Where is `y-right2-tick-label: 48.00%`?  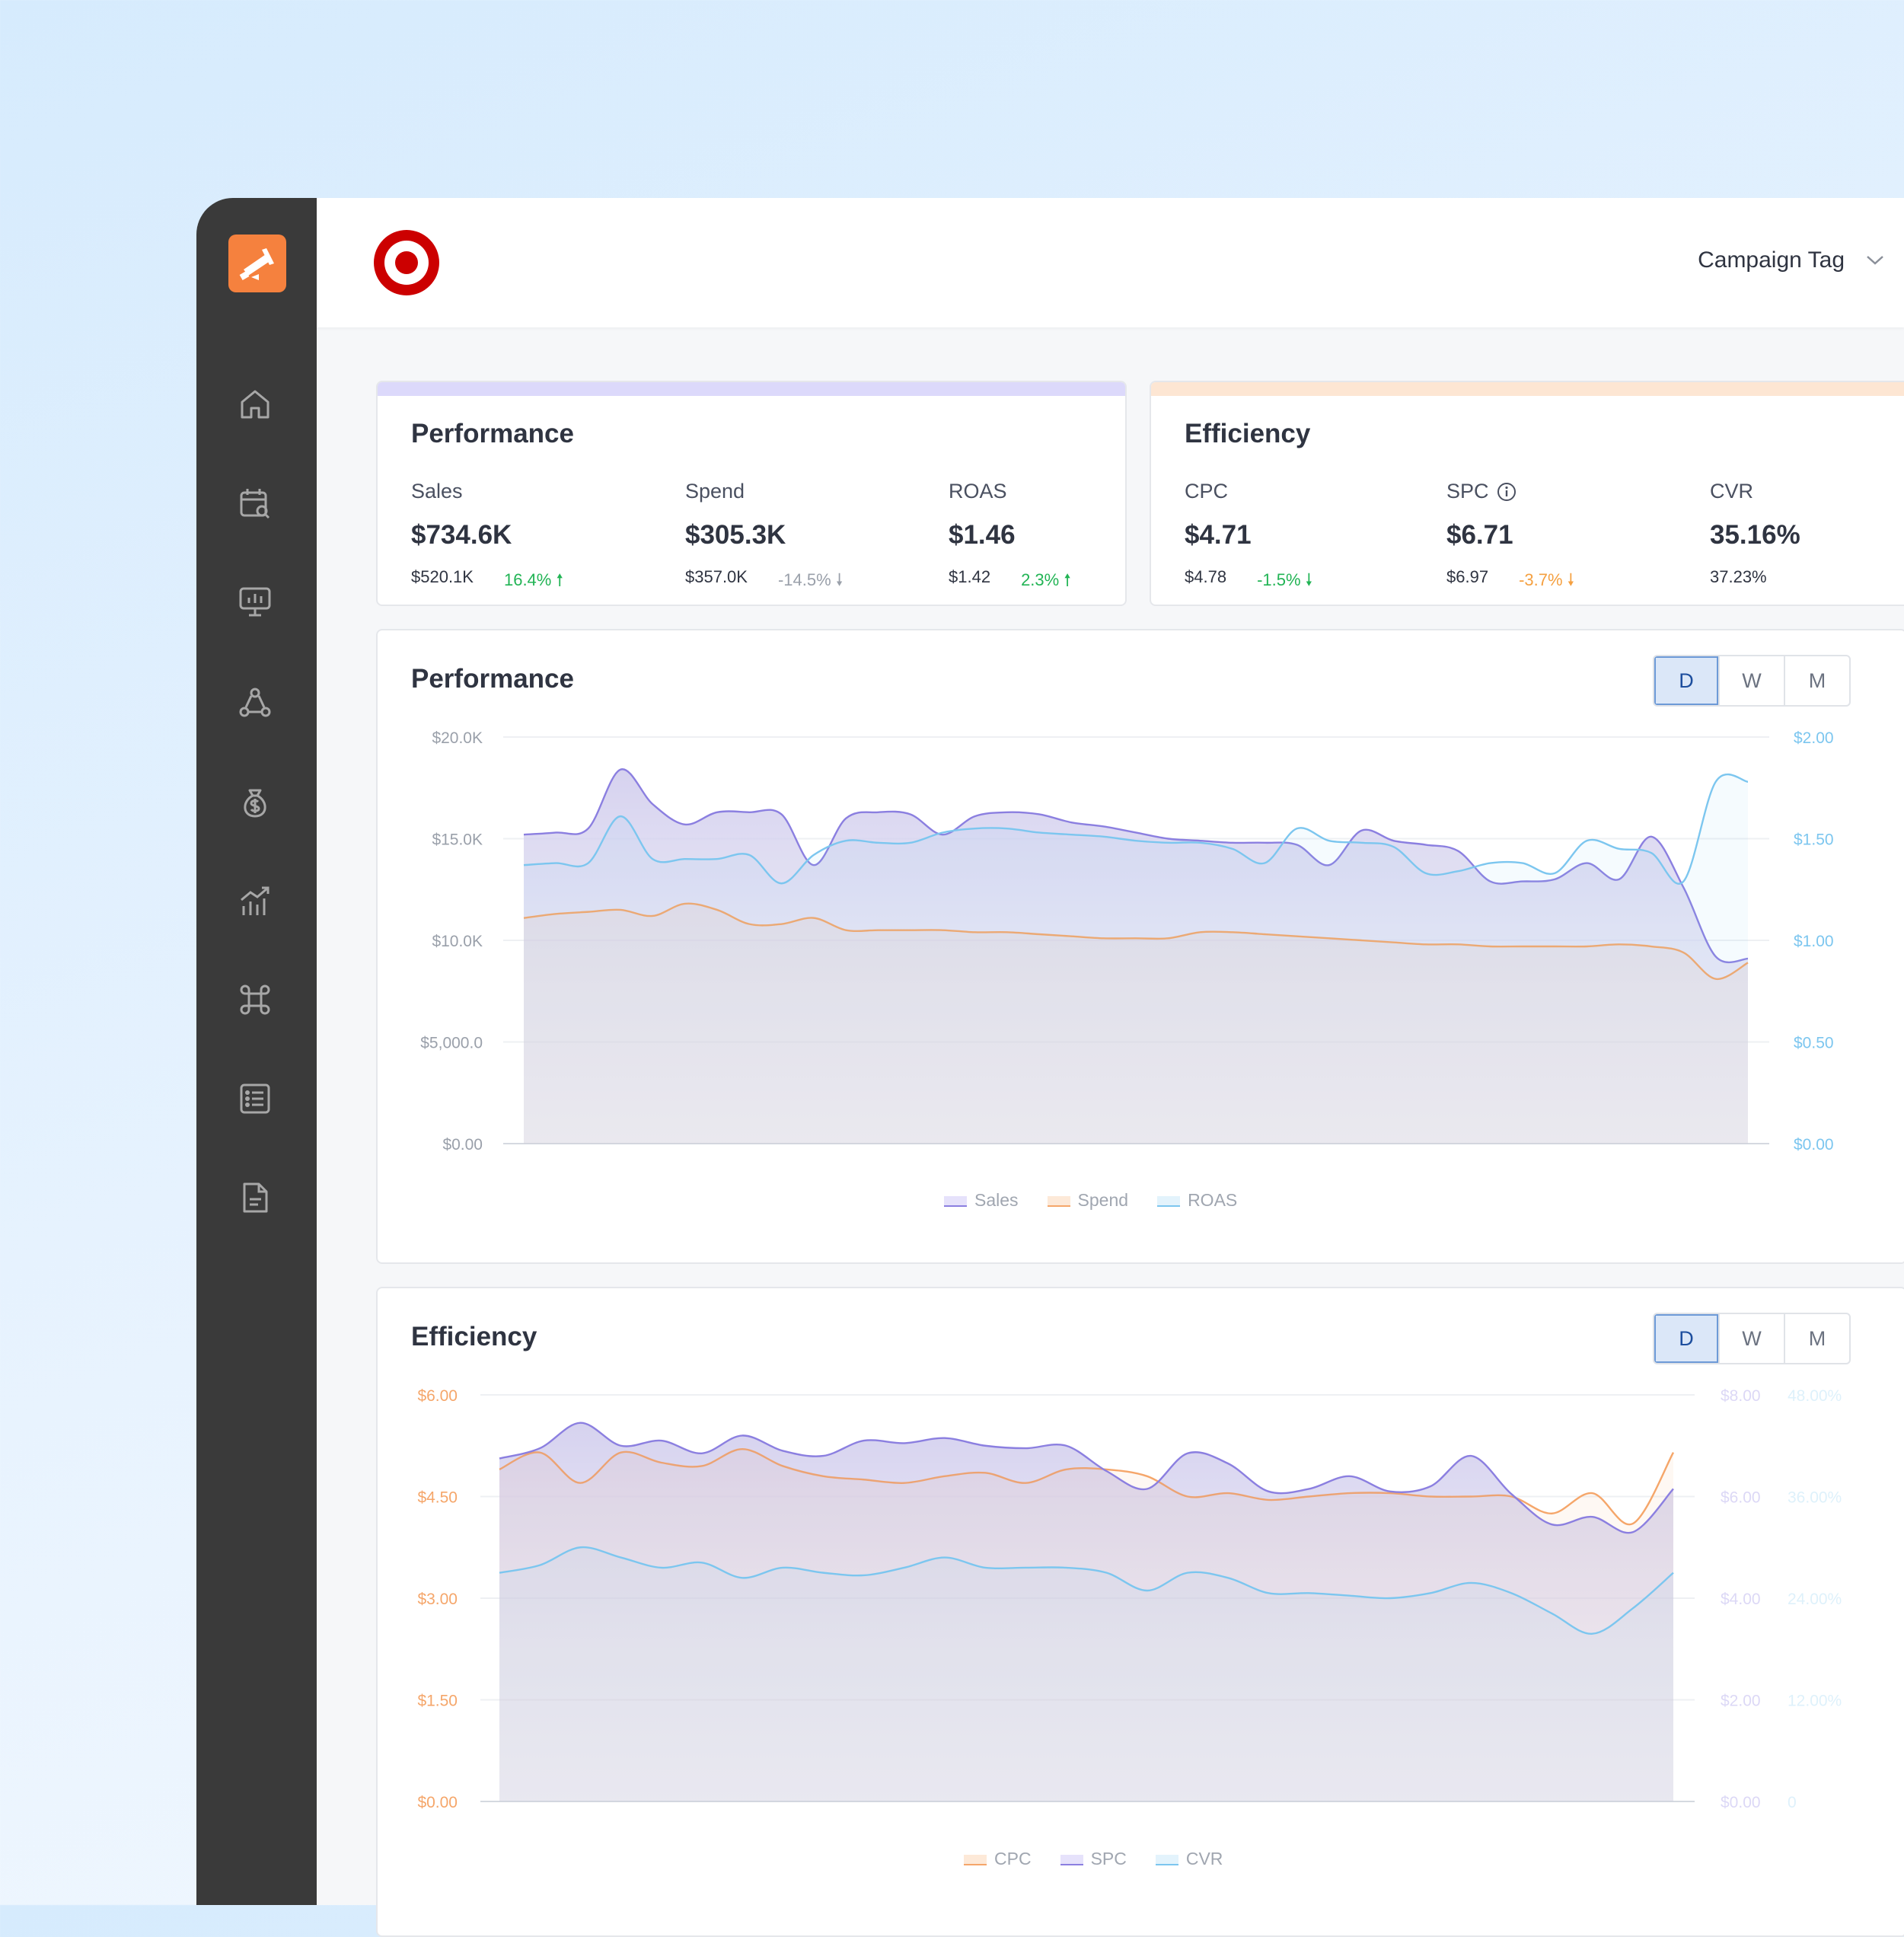 y-right2-tick-label: 48.00% is located at coordinates (1815, 1396).